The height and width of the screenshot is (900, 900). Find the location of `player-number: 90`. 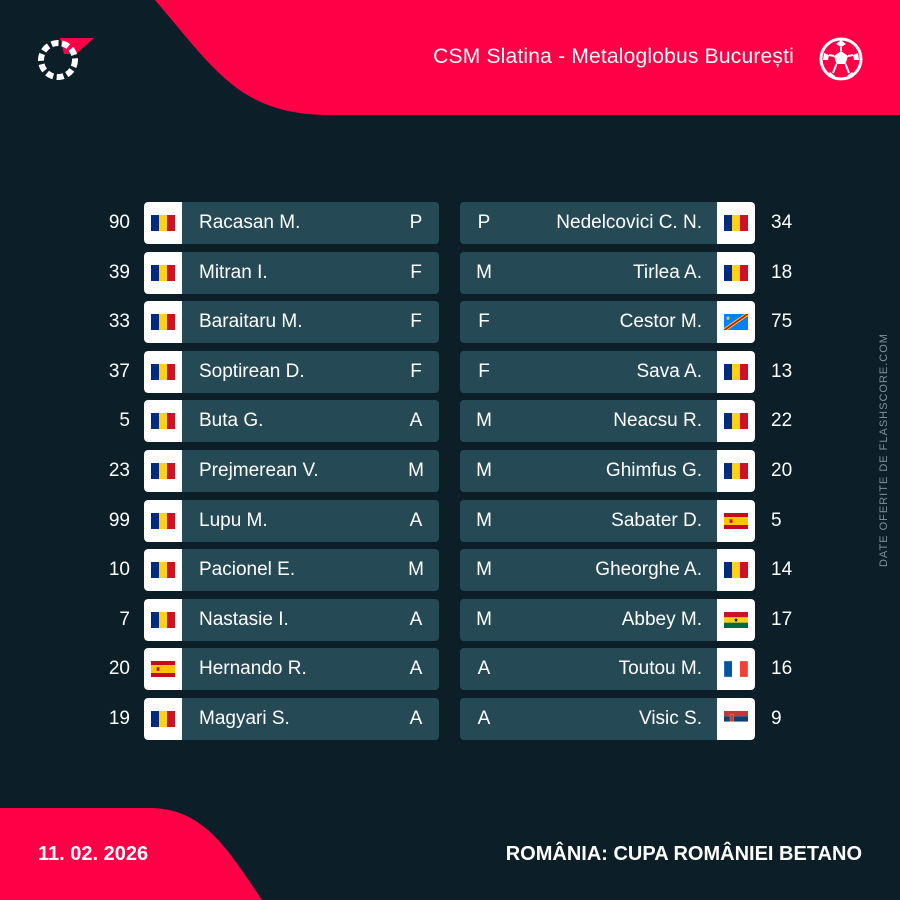

player-number: 90 is located at coordinates (119, 222).